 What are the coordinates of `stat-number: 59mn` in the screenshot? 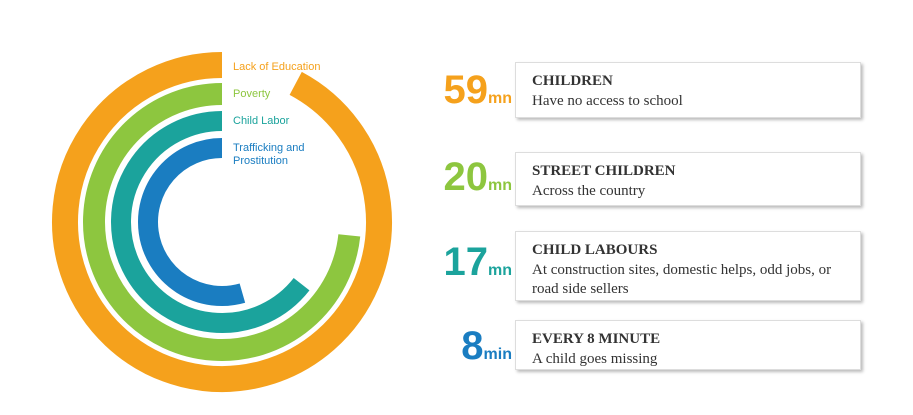 It's located at (471, 90).